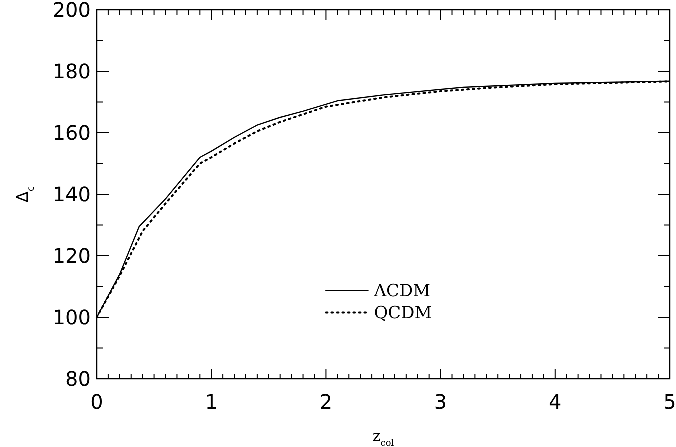 The image size is (676, 447). I want to click on y-tick-label: 200, so click(71, 11).